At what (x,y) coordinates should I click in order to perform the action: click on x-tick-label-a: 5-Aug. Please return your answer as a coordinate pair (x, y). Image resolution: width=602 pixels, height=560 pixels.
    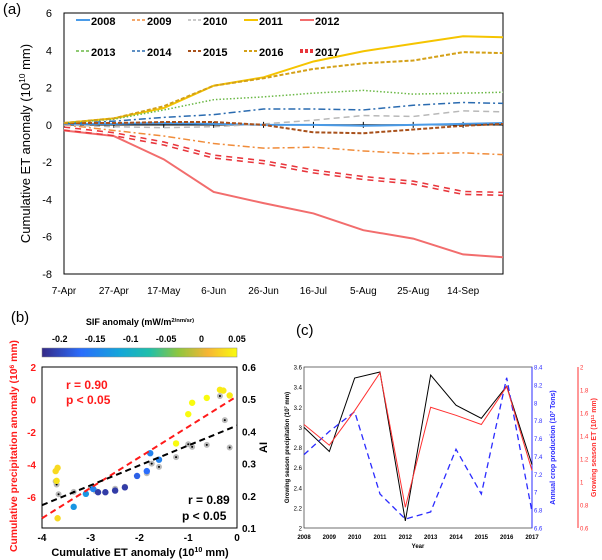
    Looking at the image, I should click on (363, 291).